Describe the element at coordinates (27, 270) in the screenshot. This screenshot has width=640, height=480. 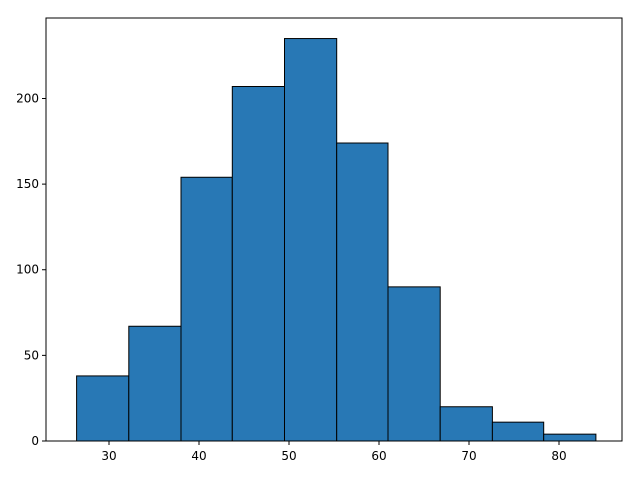
I see `y-tick-label: 100` at that location.